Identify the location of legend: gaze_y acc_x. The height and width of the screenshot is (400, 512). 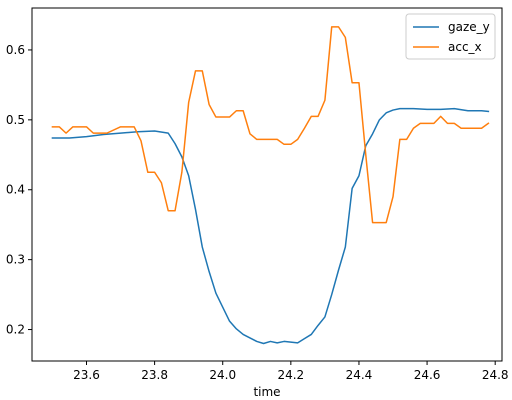
(450, 36).